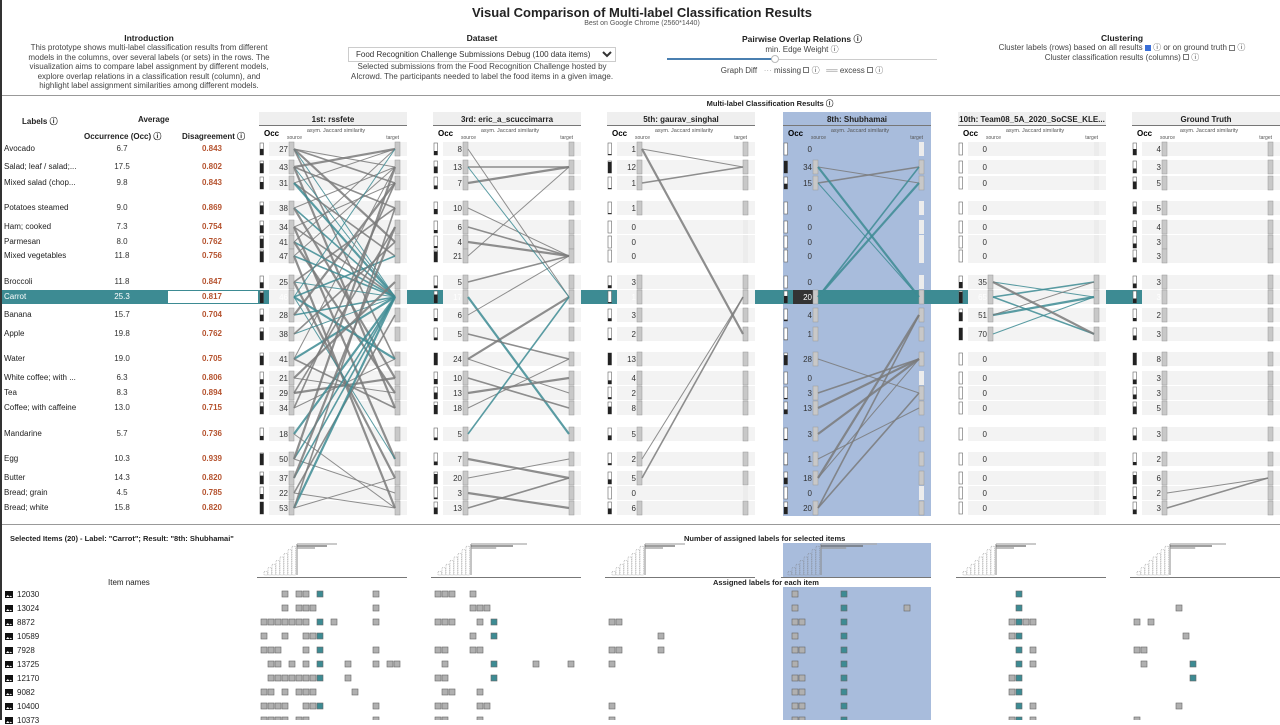 The width and height of the screenshot is (1280, 725). What do you see at coordinates (457, 167) in the screenshot?
I see `occurrence-value: 13` at bounding box center [457, 167].